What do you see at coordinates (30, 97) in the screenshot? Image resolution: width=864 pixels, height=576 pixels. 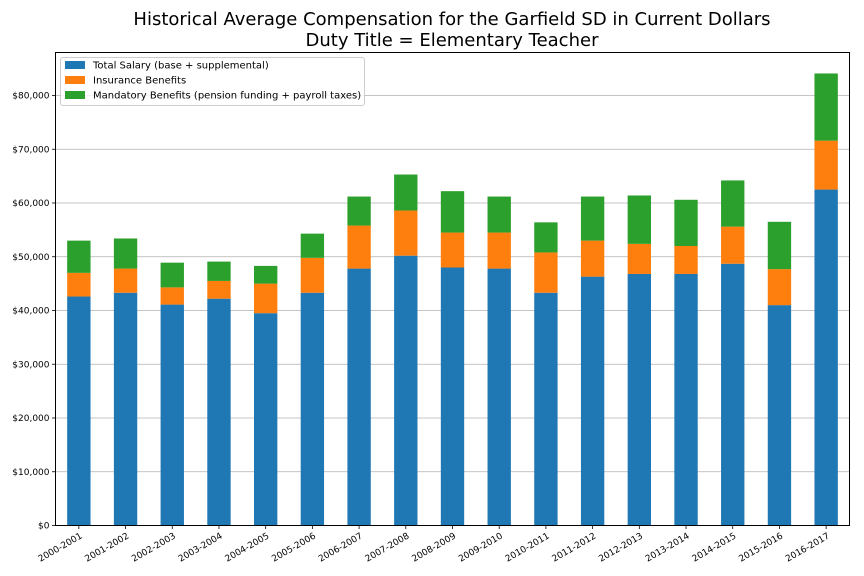 I see `y-tick-label: $80,000` at bounding box center [30, 97].